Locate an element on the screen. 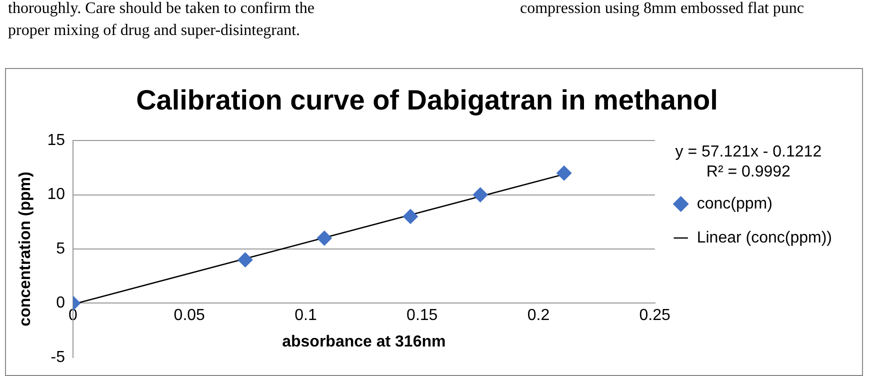 The width and height of the screenshot is (870, 376). x-tick-label: 0.05 is located at coordinates (190, 315).